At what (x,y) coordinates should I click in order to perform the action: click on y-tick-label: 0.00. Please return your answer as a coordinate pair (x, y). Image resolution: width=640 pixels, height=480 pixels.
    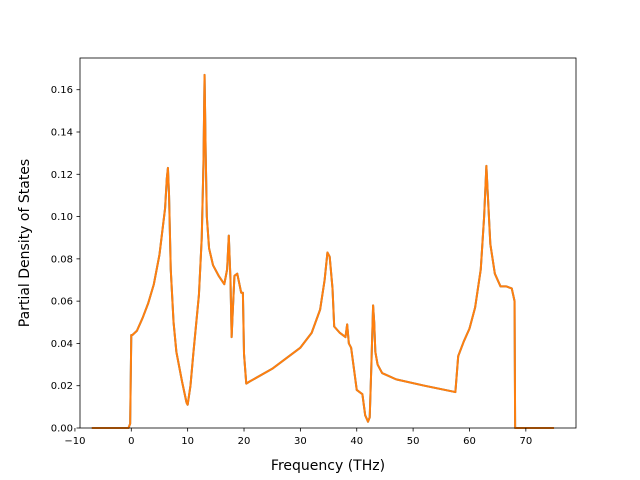
    Looking at the image, I should click on (62, 429).